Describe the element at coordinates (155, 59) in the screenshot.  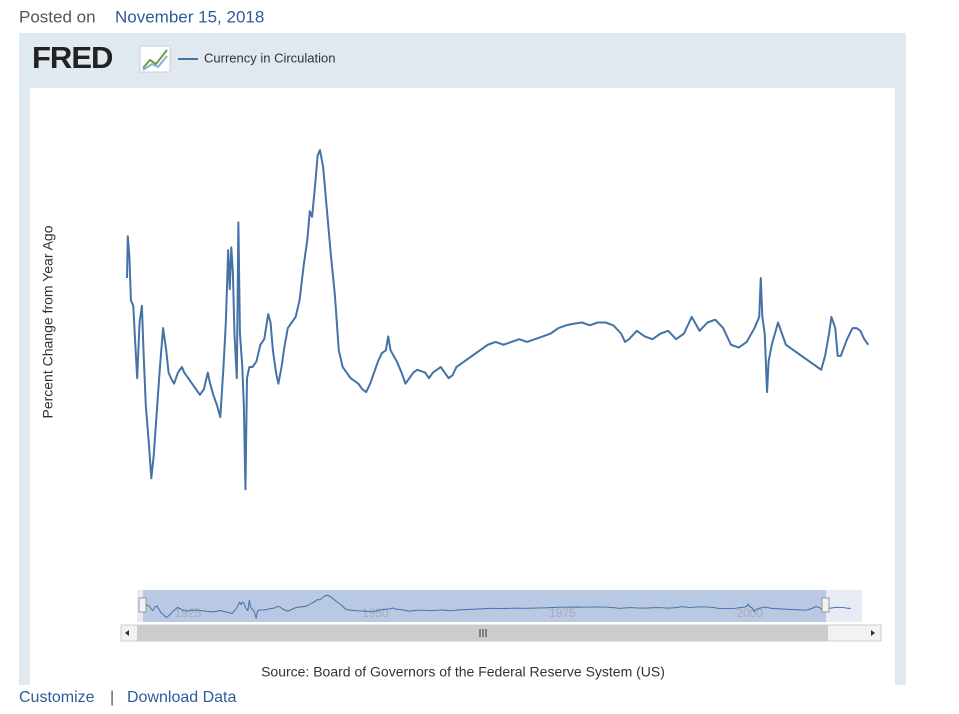
I see `logo-icon` at that location.